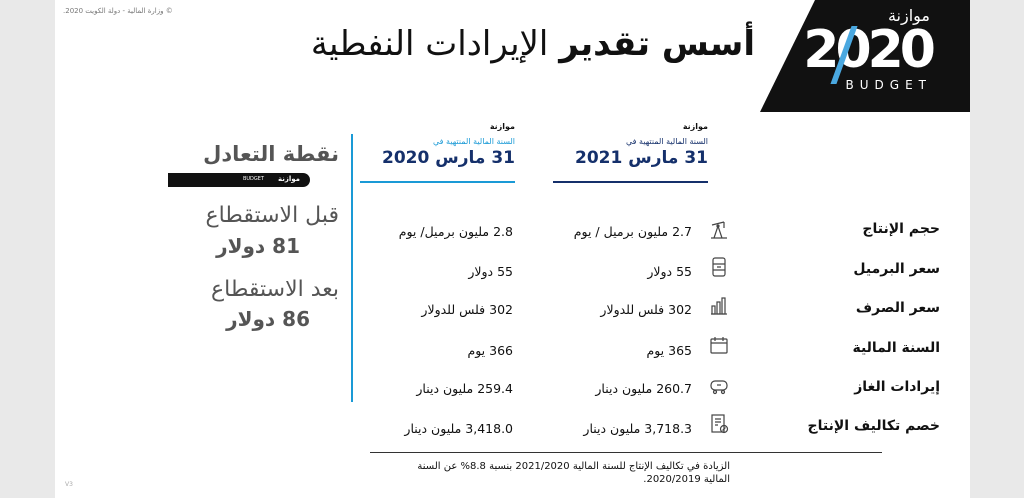 The width and height of the screenshot is (1024, 498). I want to click on document-cost-icon, so click(720, 424).